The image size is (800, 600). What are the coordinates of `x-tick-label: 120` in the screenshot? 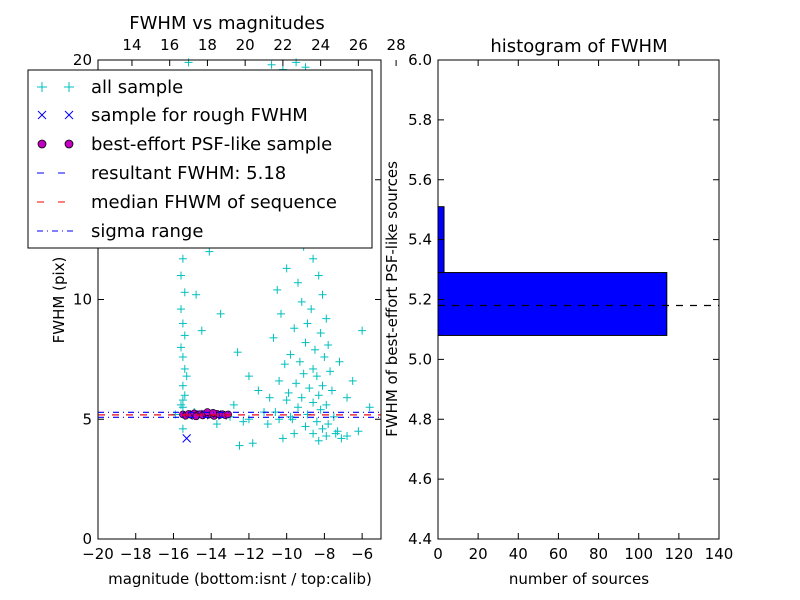 It's located at (679, 554).